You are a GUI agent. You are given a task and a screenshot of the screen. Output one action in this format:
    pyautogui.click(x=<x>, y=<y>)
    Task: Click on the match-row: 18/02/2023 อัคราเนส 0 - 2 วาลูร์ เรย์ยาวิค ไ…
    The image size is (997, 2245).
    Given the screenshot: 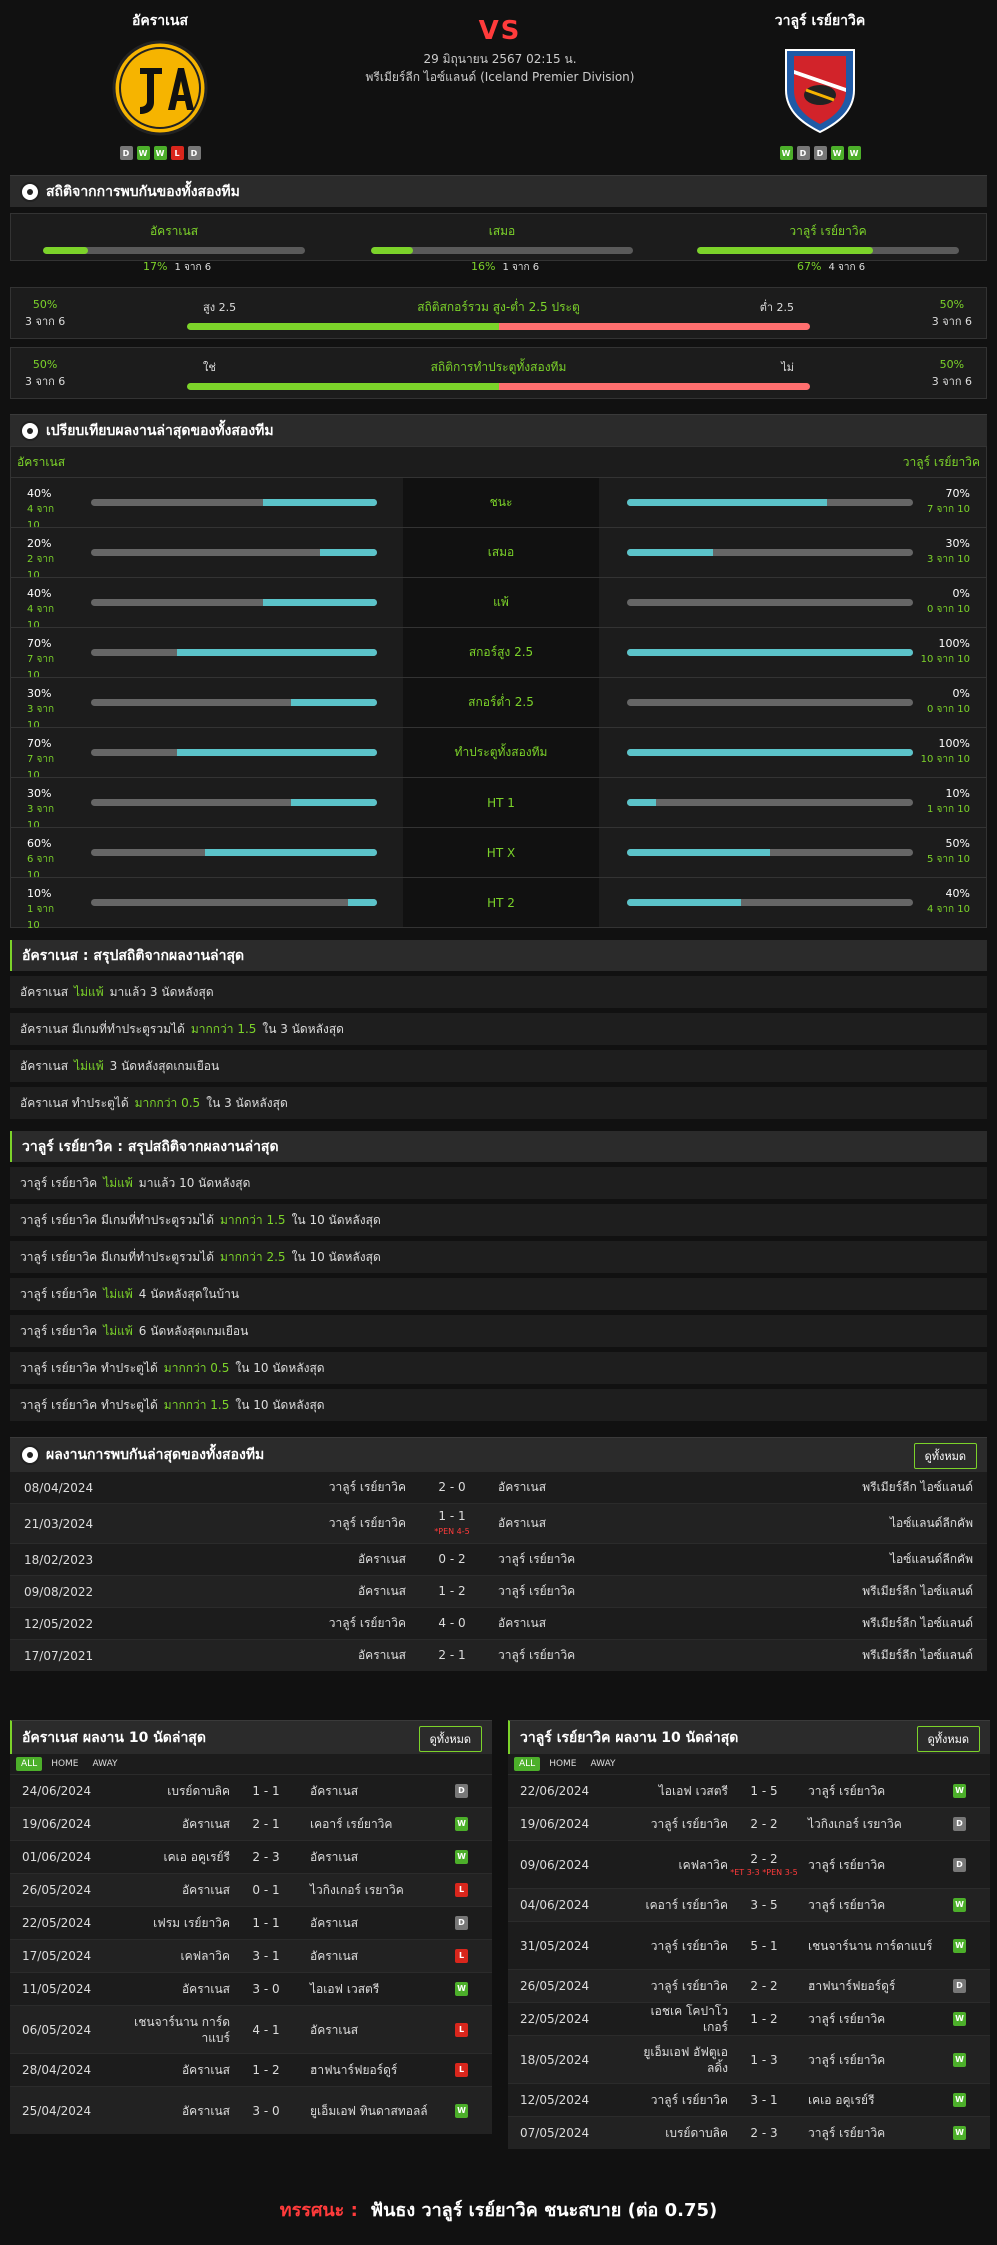 What is the action you would take?
    pyautogui.click(x=498, y=1559)
    